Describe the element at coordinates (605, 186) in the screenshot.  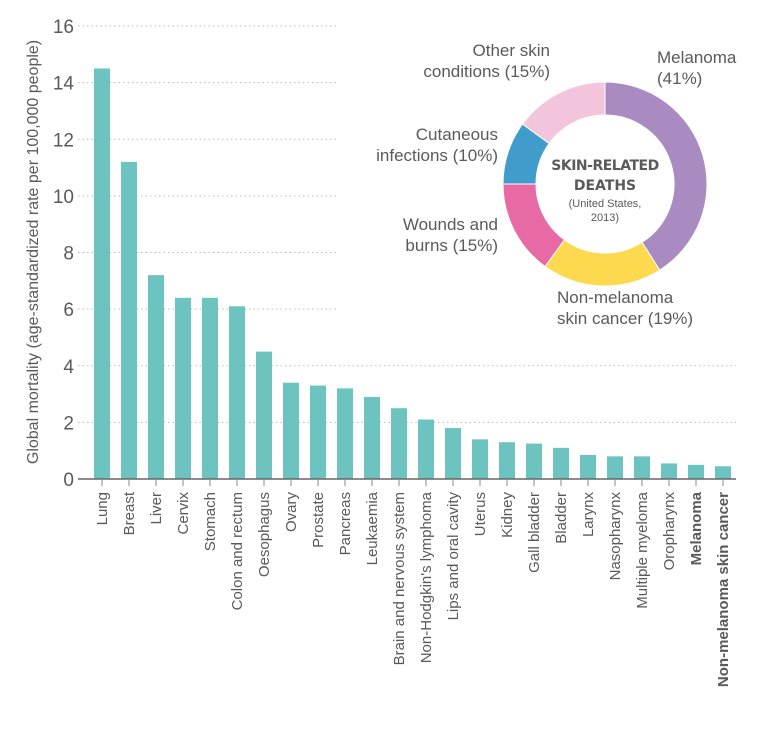
I see `donut-title-line2: DEATHS` at that location.